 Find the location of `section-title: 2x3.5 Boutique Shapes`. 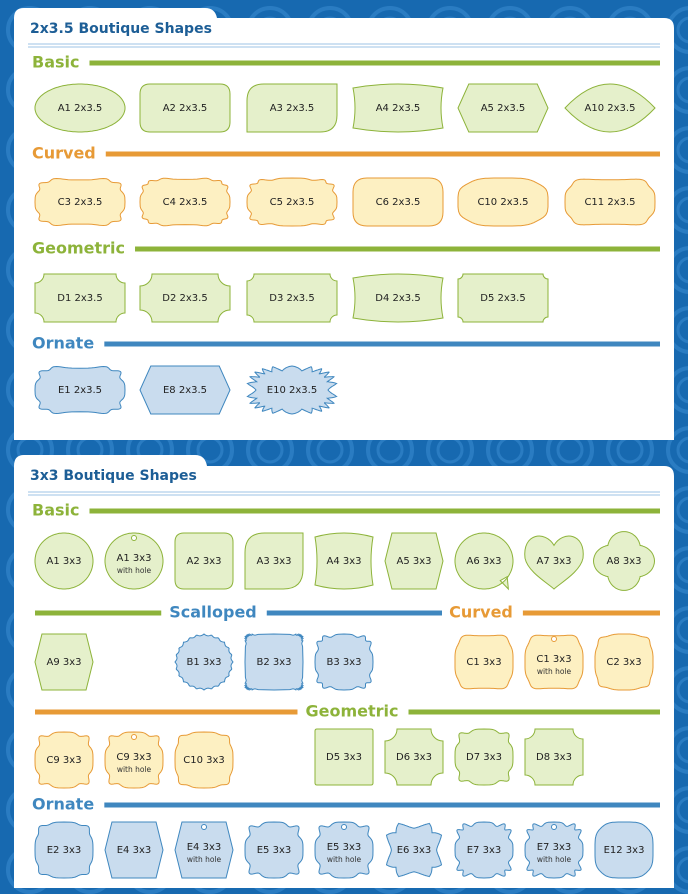

section-title: 2x3.5 Boutique Shapes is located at coordinates (121, 29).